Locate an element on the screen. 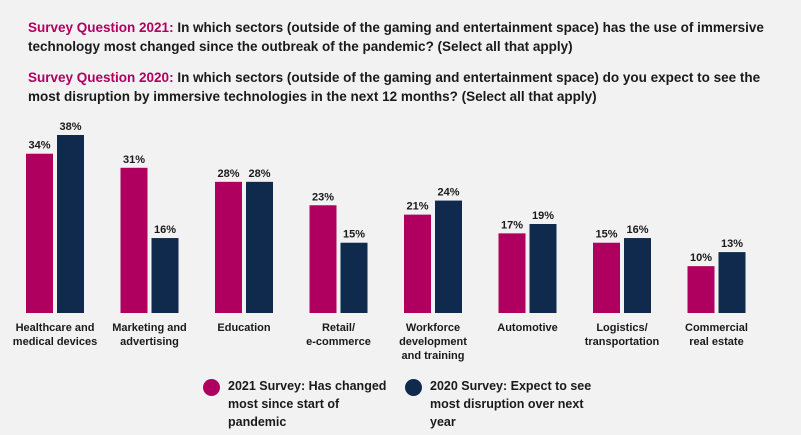 This screenshot has height=435, width=801. category-label-4: development is located at coordinates (433, 342).